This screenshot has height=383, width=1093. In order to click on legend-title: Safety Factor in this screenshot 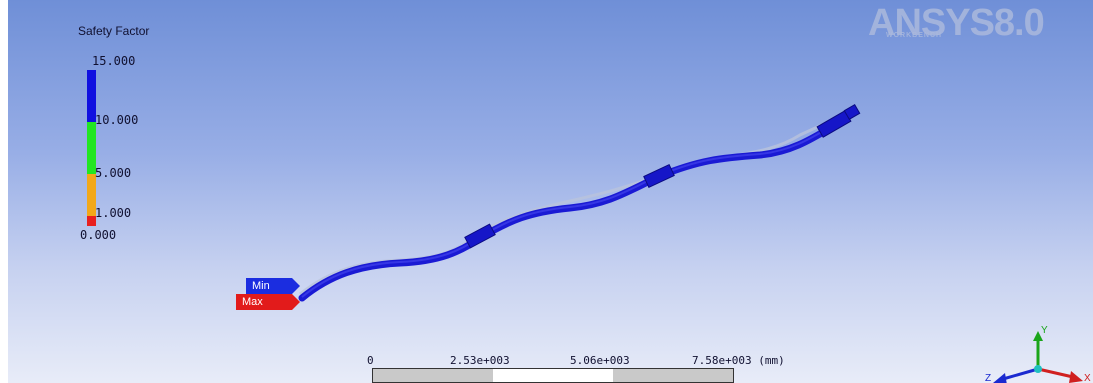, I will do `click(114, 31)`.